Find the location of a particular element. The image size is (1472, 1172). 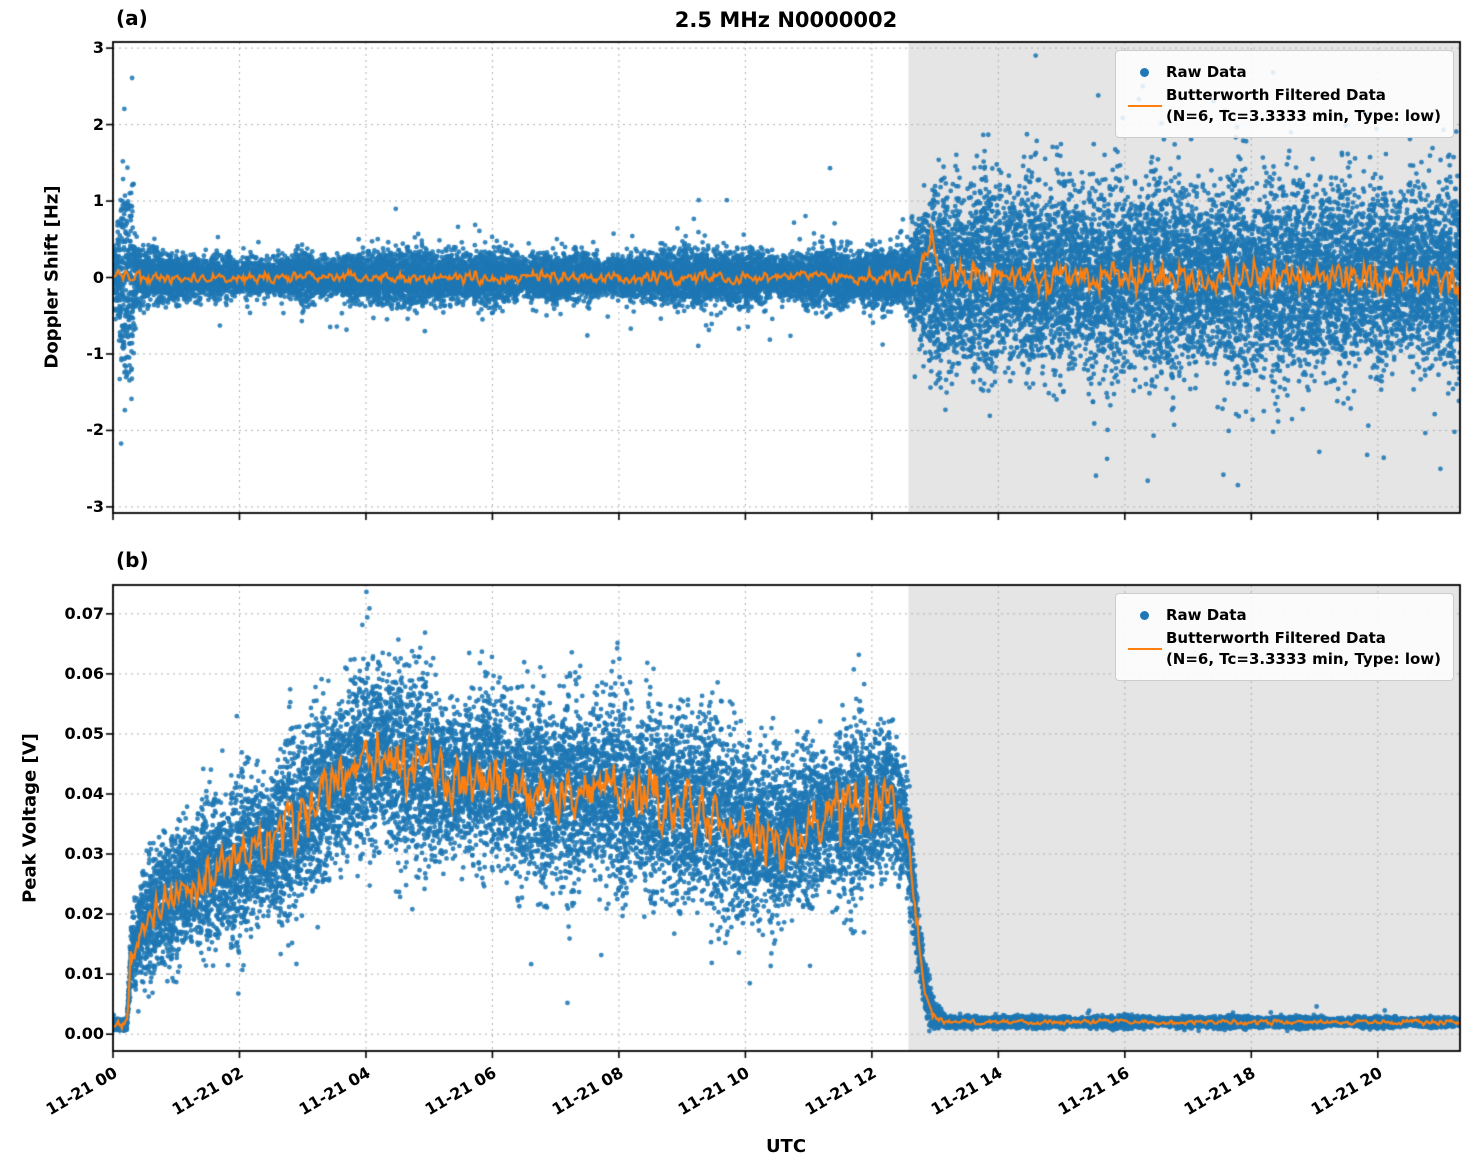

y-tick-label: 0.03 is located at coordinates (84, 854).